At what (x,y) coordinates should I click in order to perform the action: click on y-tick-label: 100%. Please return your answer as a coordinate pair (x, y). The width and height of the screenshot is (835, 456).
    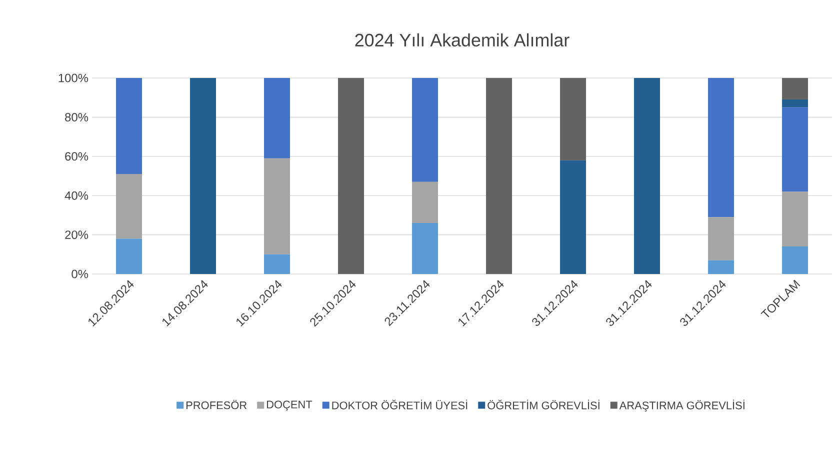
    Looking at the image, I should click on (73, 78).